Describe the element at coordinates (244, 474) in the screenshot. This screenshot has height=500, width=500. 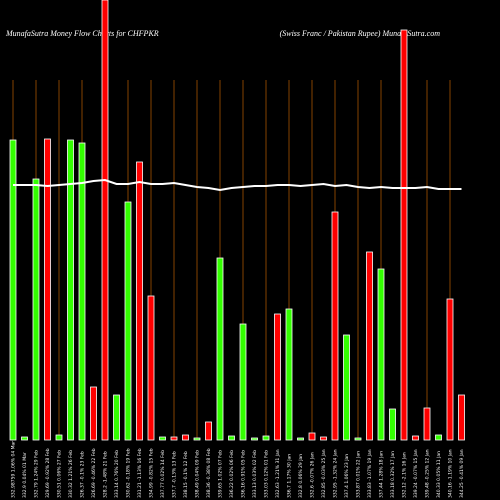
I see `x-tick-label: 336.16 0.91% 05 Feb` at that location.